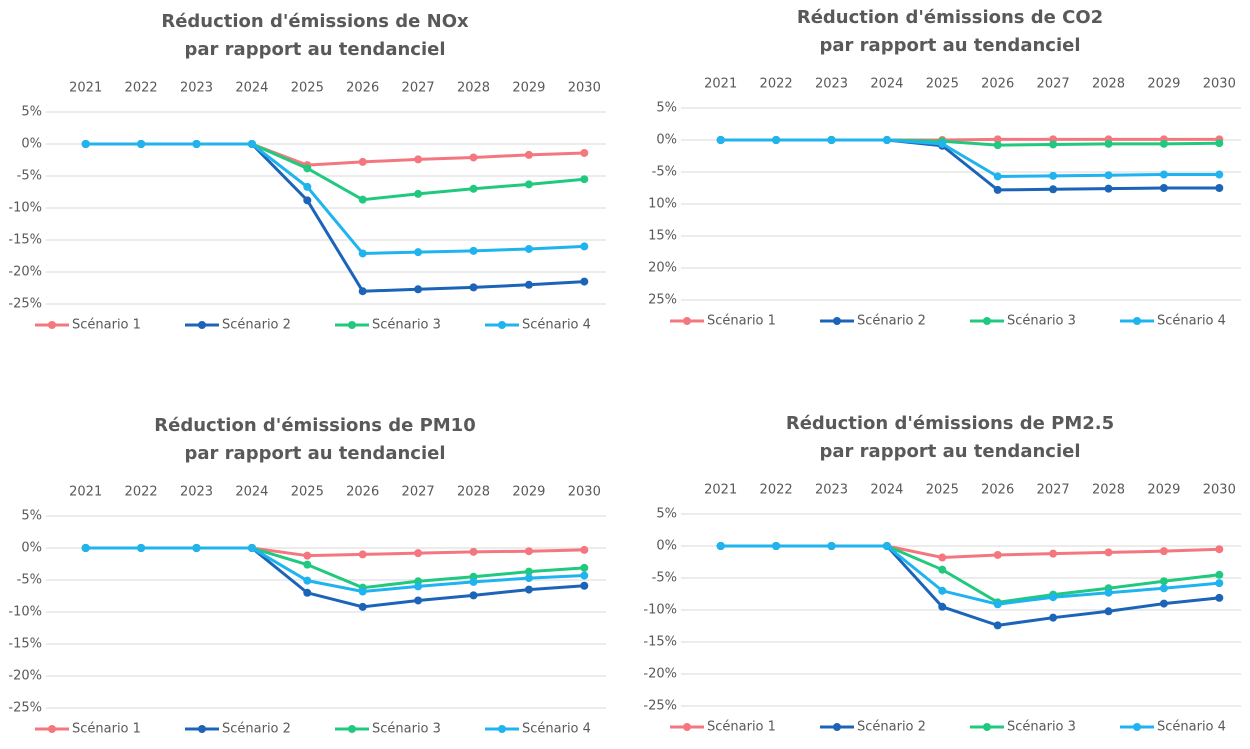  What do you see at coordinates (662, 300) in the screenshot?
I see `y-tick-label: 25%` at bounding box center [662, 300].